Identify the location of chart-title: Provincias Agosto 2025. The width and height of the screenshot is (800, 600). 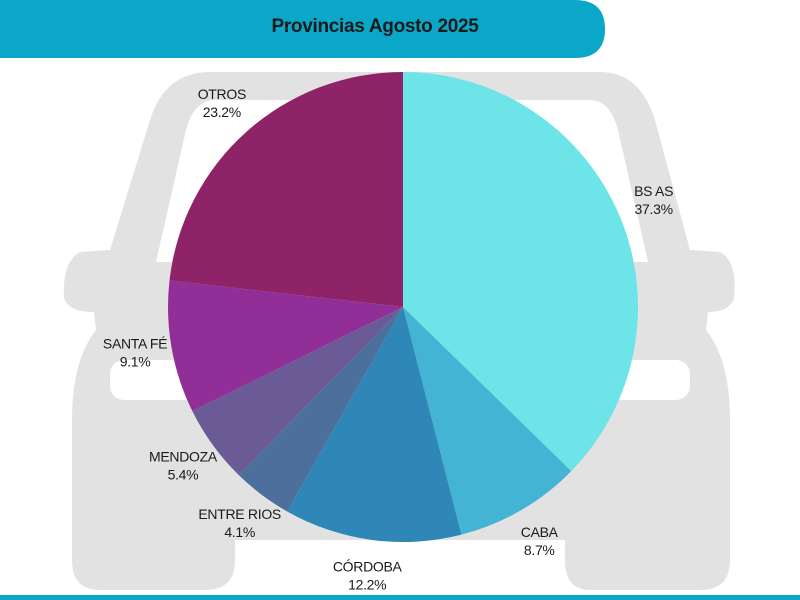
(375, 26).